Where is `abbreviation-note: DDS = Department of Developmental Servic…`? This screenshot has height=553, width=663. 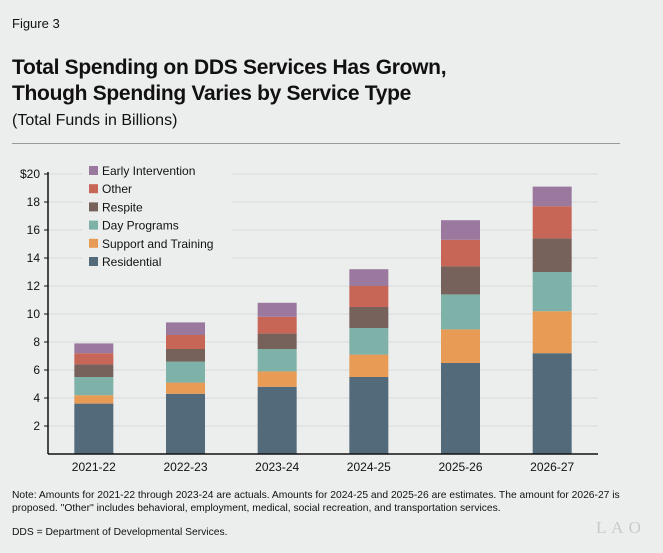
abbreviation-note: DDS = Department of Developmental Servic… is located at coordinates (120, 532).